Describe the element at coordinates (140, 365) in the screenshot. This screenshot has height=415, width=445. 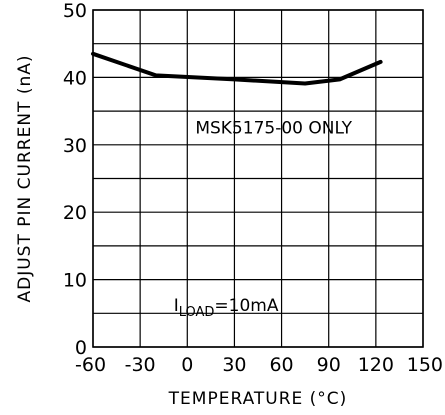
I see `x-tick-label: -30` at that location.